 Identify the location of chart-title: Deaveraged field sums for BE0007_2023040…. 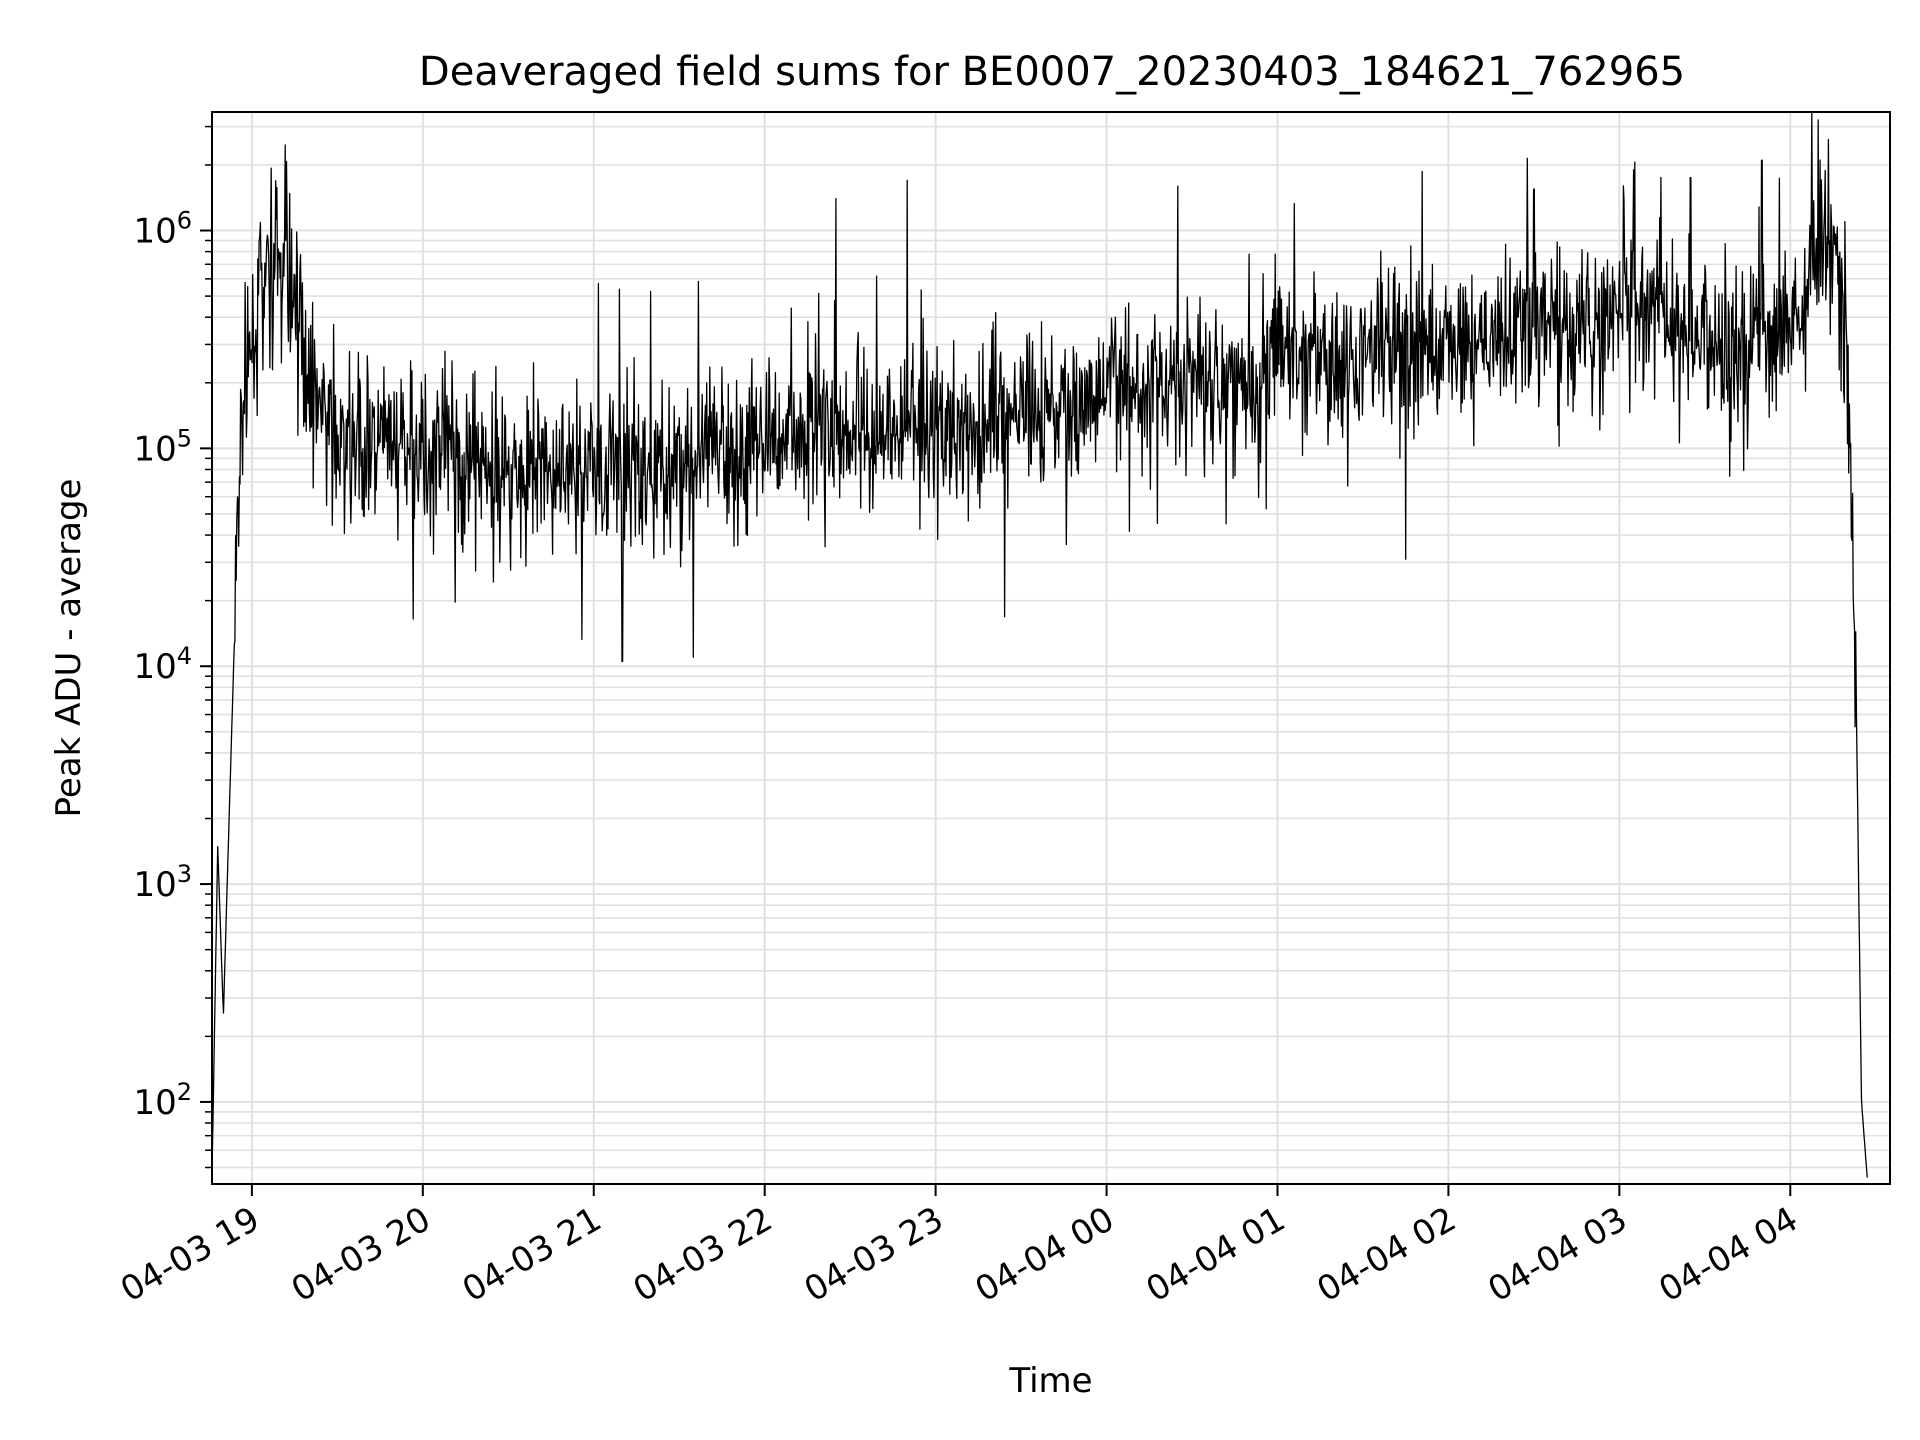
(1052, 72).